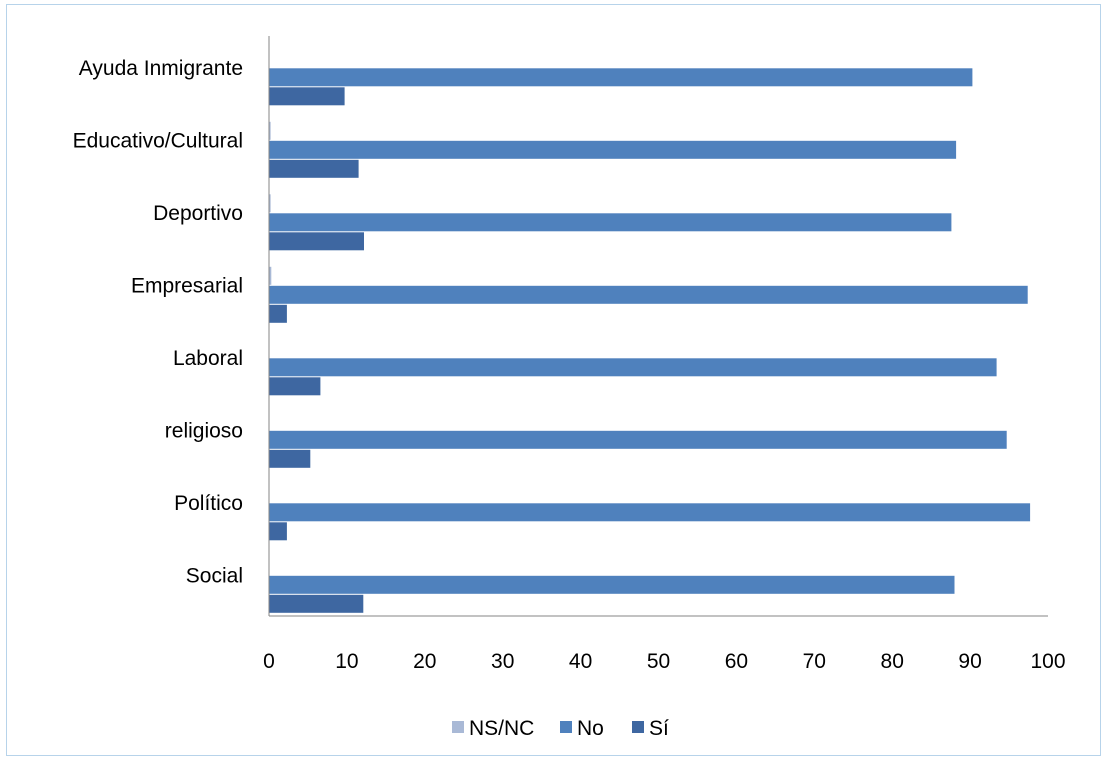 The width and height of the screenshot is (1107, 762). Describe the element at coordinates (1047, 661) in the screenshot. I see `x-tick-label: 100` at that location.